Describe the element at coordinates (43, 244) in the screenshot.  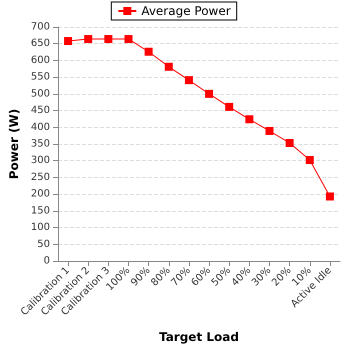
I see `y-tick-label: 50` at that location.